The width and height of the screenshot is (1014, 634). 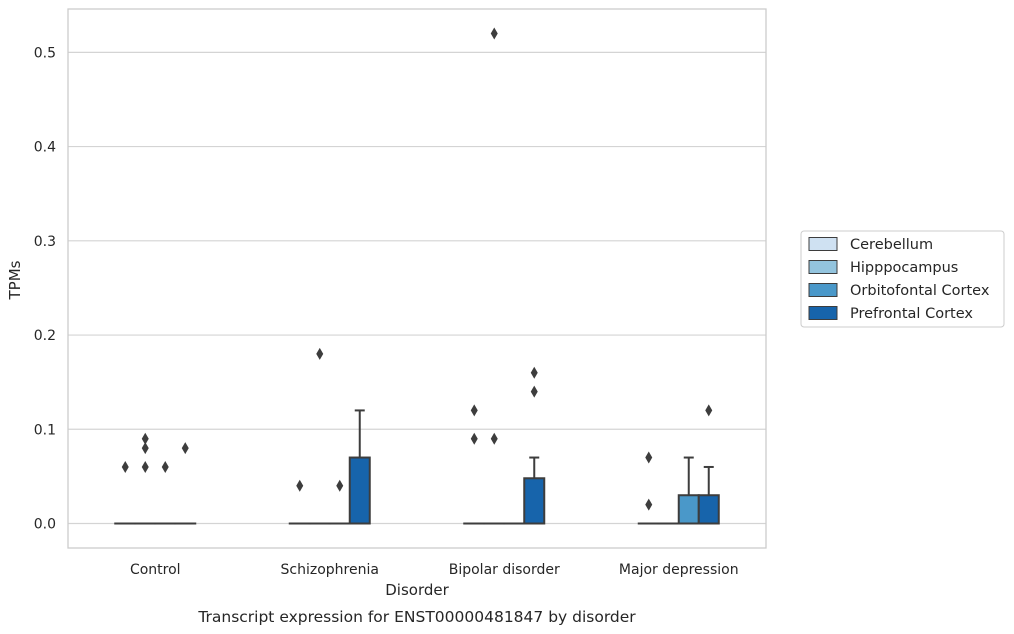 I want to click on y-tick-label: 0.3, so click(x=45, y=242).